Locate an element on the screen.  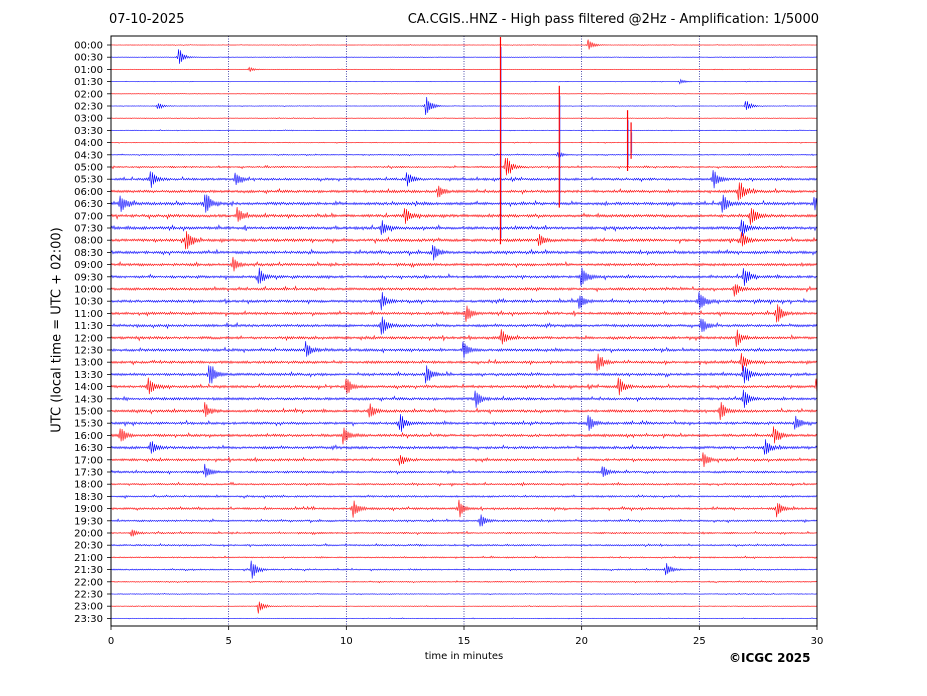
row-label-0530: 05:30 is located at coordinates (88, 180).